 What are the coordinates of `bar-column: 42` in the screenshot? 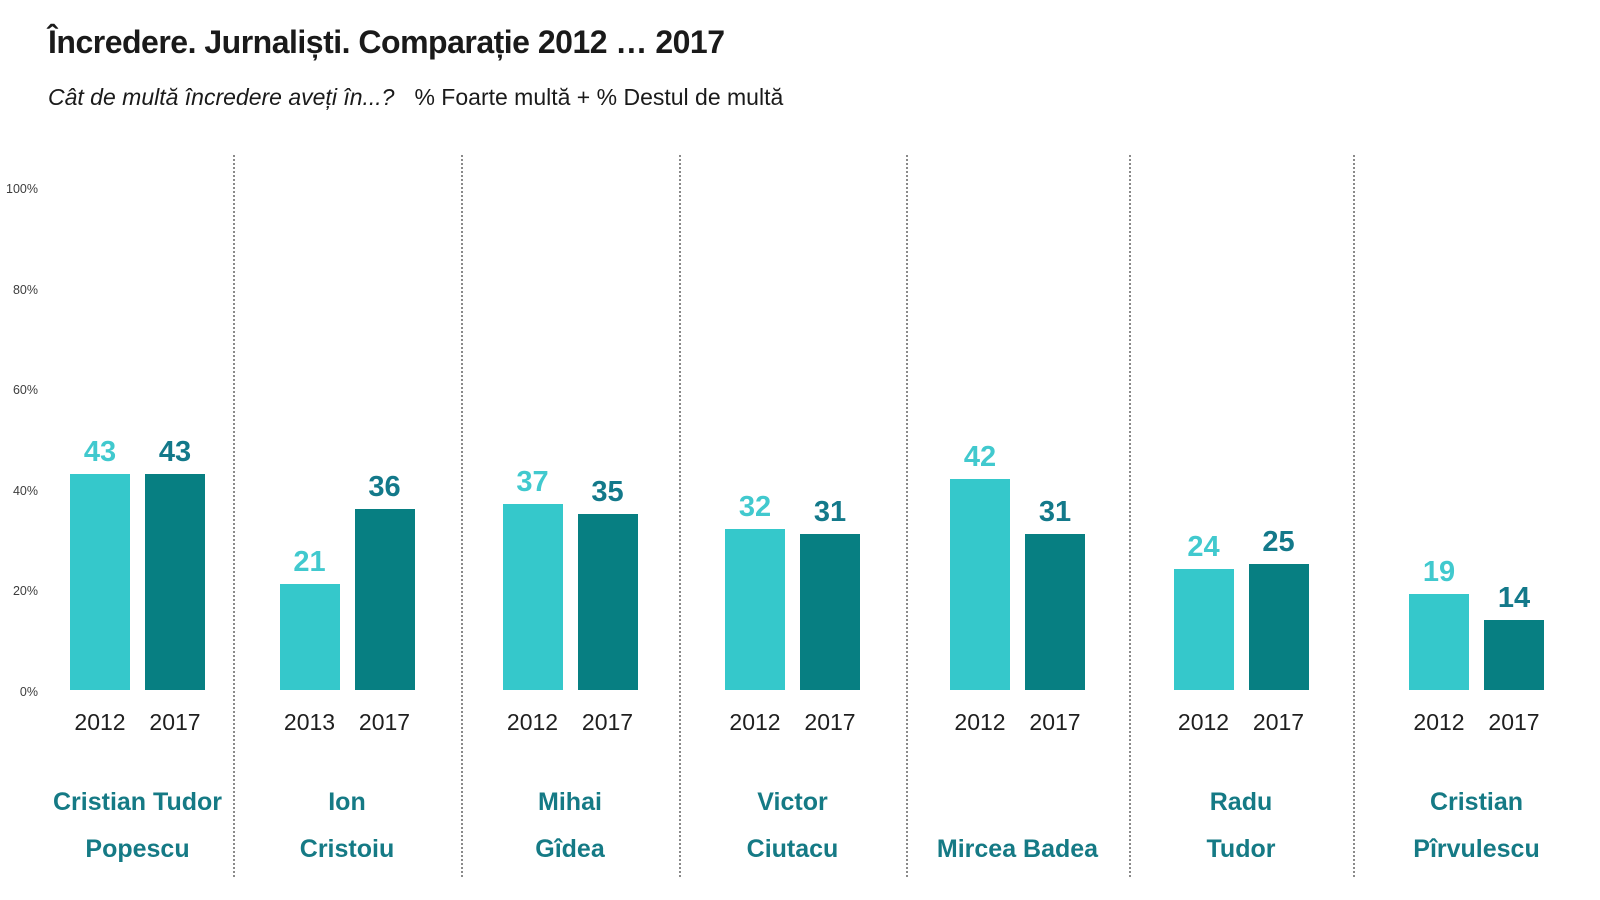 It's located at (980, 566).